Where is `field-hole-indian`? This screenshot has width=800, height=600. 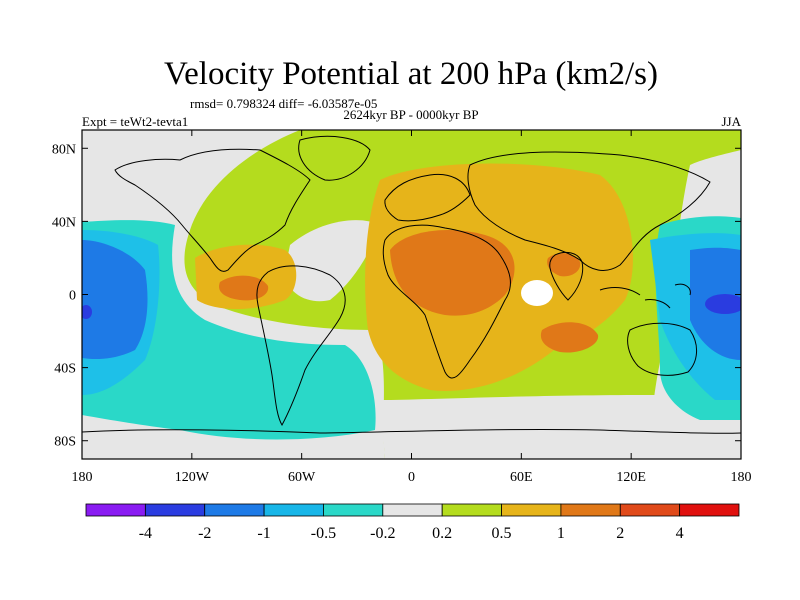
field-hole-indian is located at coordinates (537, 293).